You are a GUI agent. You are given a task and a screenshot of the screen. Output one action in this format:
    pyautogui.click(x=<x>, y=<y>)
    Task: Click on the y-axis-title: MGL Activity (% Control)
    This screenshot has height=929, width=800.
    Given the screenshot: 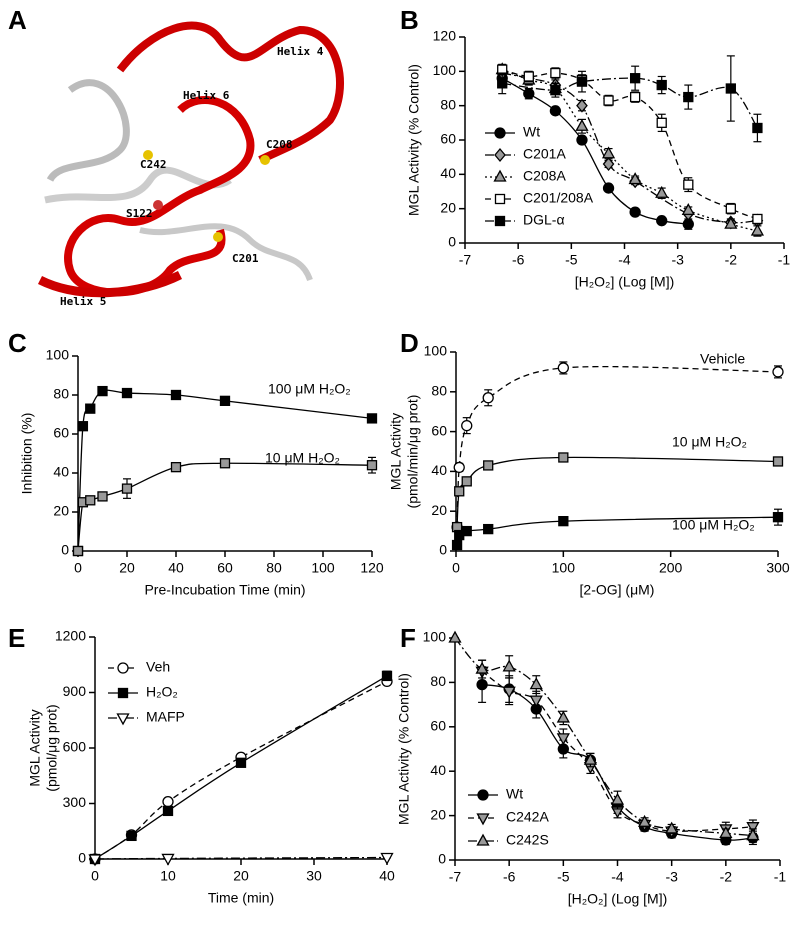 What is the action you would take?
    pyautogui.click(x=404, y=749)
    